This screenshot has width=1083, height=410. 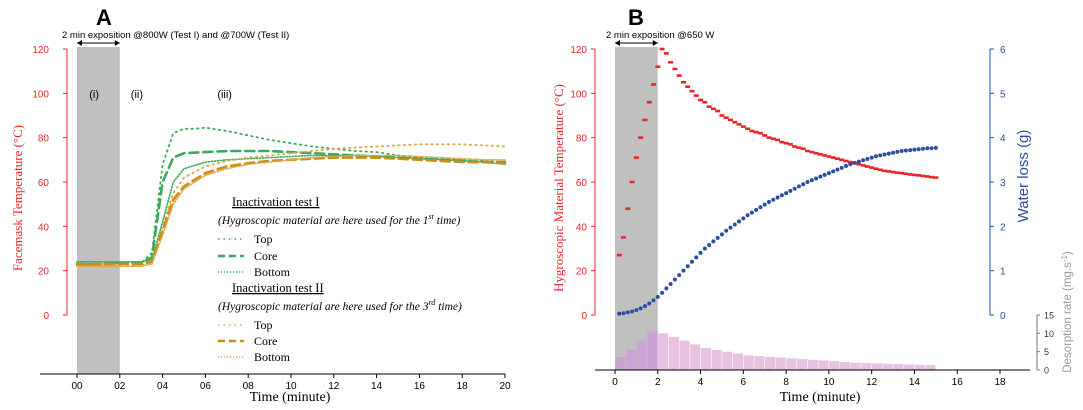 I want to click on legend-label-test2-core: Core, so click(x=265, y=341).